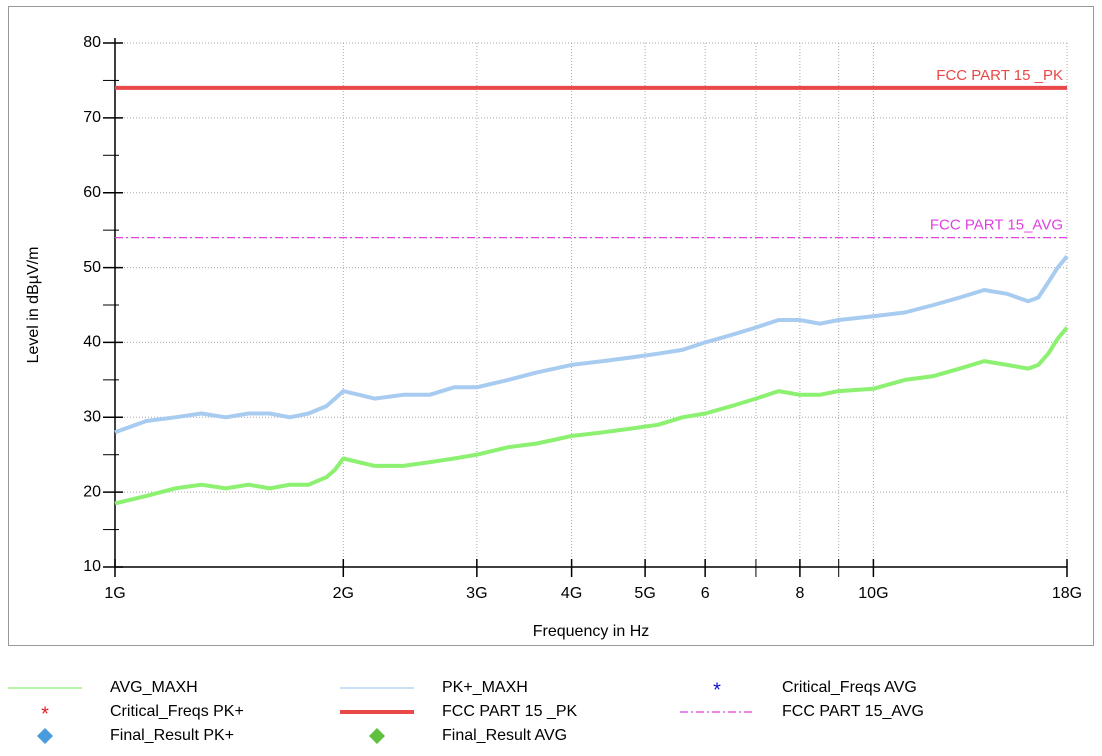  I want to click on y-tick-label: 60, so click(92, 192).